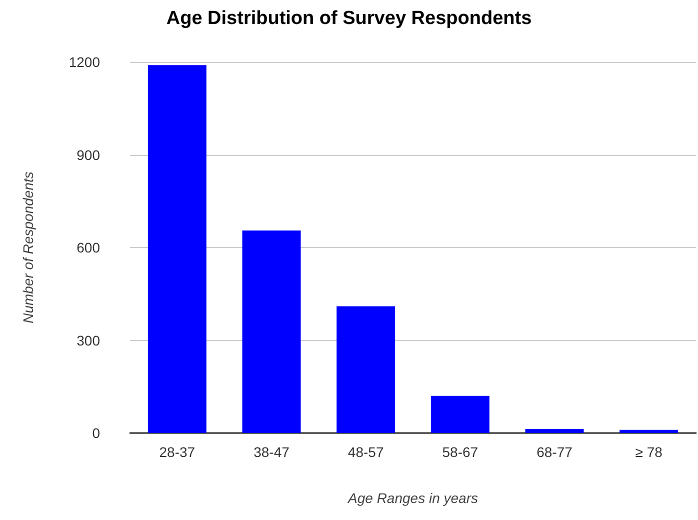  Describe the element at coordinates (366, 452) in the screenshot. I see `x-tick-label: 48-57` at that location.